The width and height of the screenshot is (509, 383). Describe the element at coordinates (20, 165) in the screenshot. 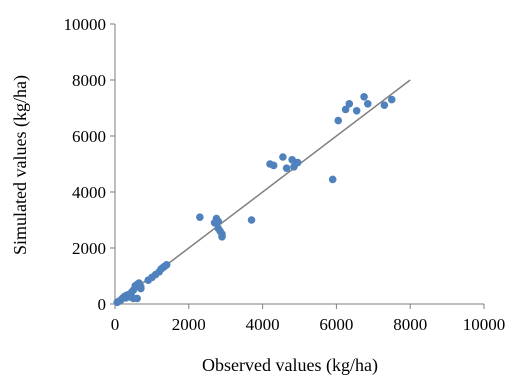

I see `y-axis-title: Simulated values (kg/ha)` at that location.